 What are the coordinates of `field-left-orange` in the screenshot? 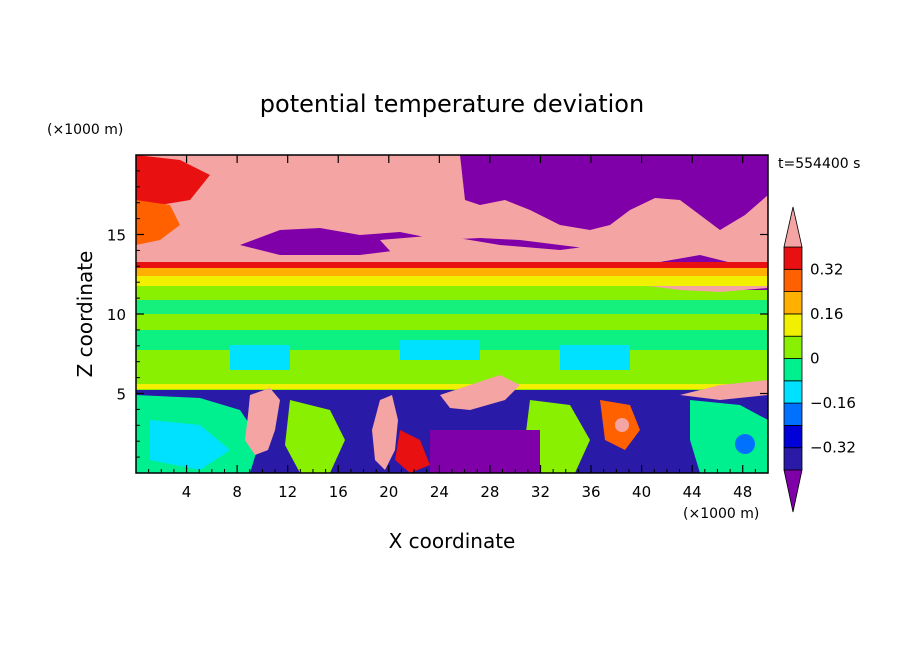 It's located at (158, 222).